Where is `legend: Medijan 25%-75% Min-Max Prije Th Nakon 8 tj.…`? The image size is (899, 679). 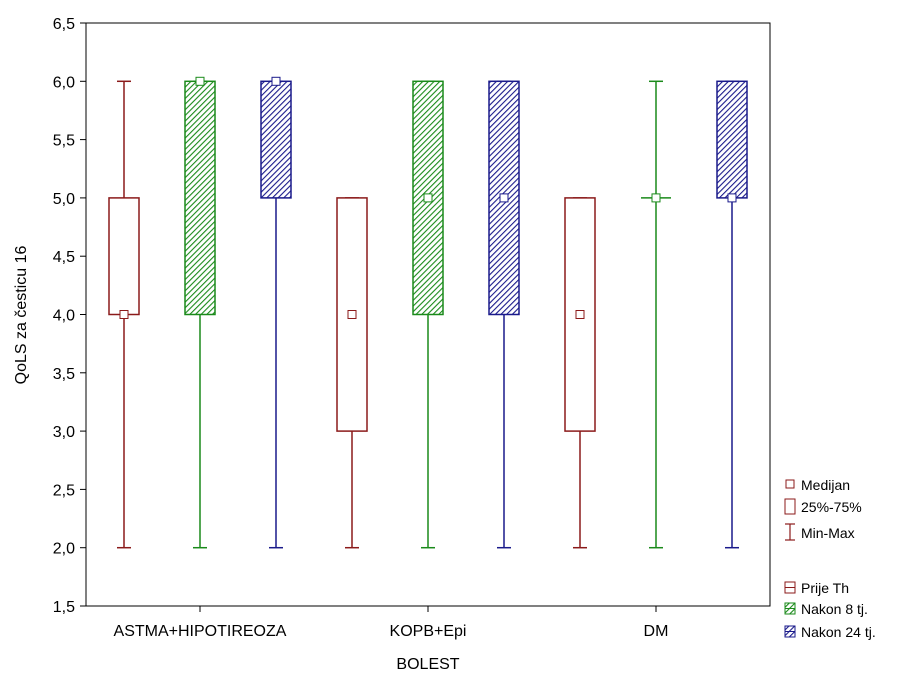 legend: Medijan 25%-75% Min-Max Prije Th Nakon 8 tj.… is located at coordinates (830, 558).